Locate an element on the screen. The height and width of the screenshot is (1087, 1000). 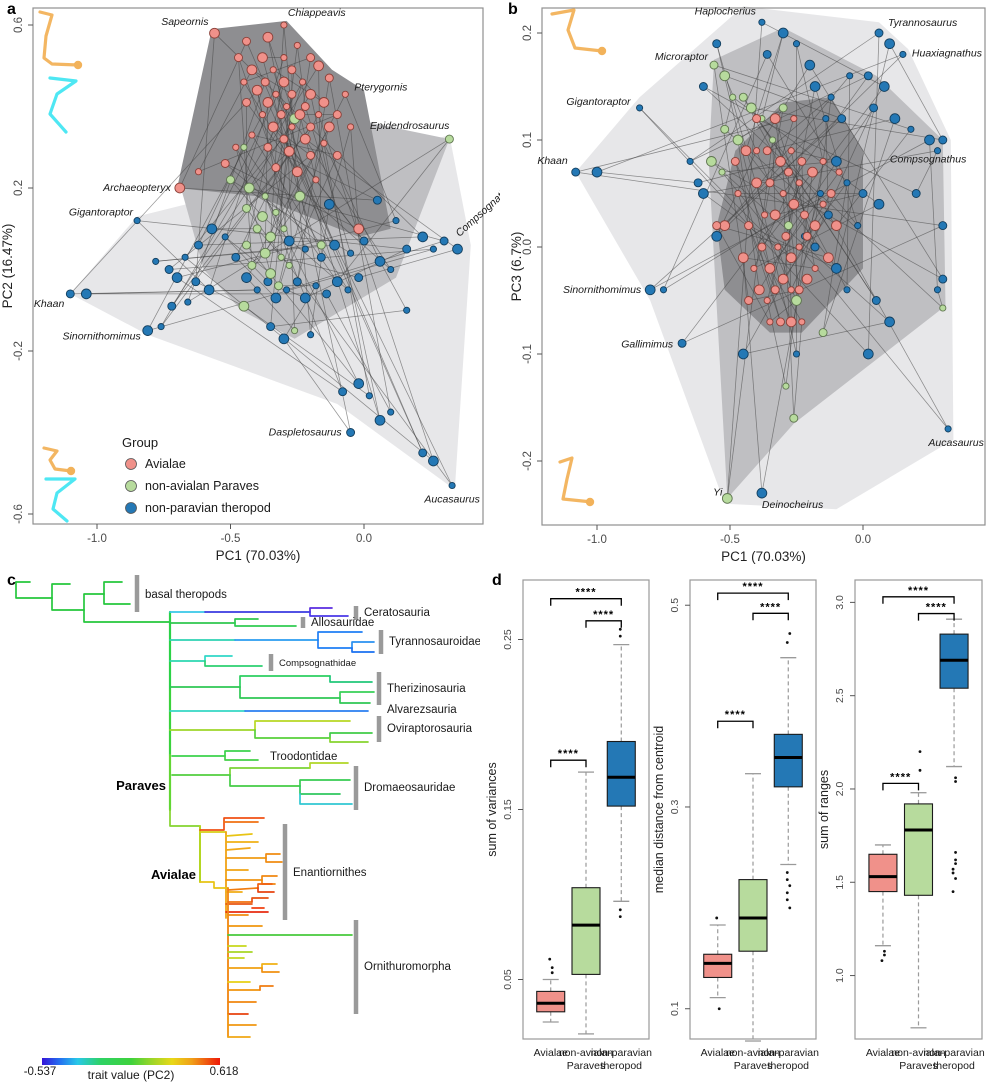
avialae-points is located at coordinates (269, 128).